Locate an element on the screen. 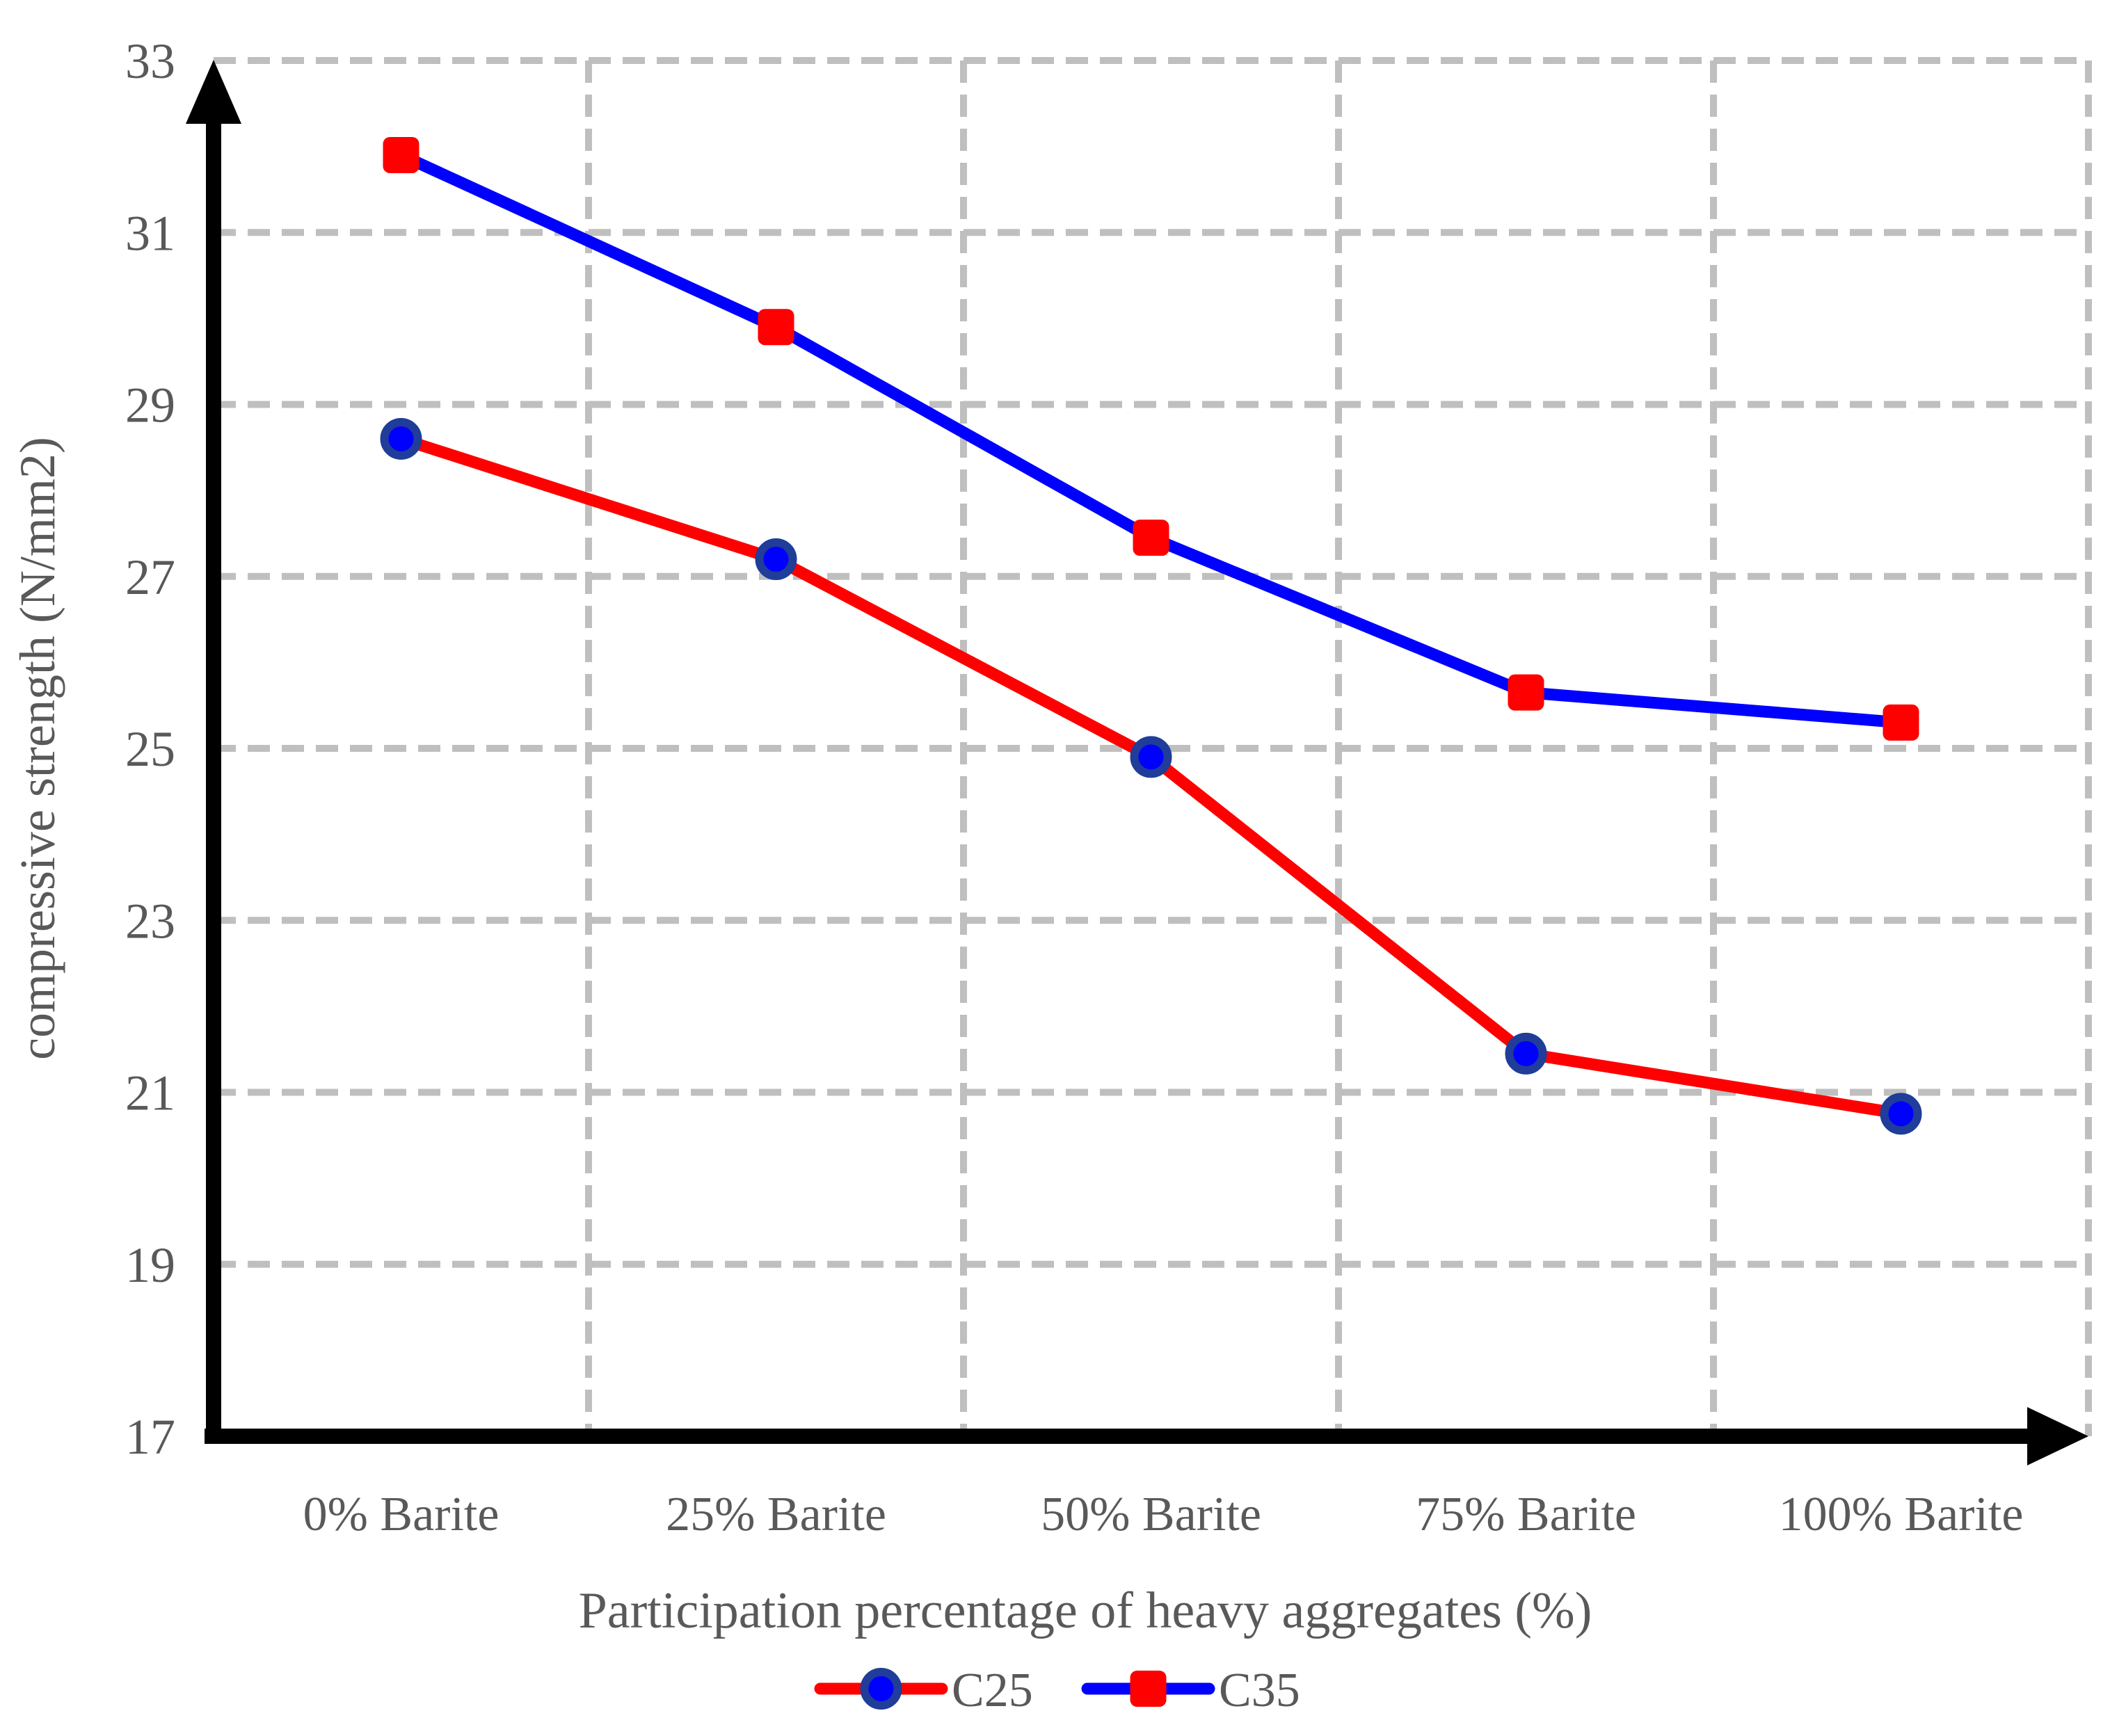 The width and height of the screenshot is (2126, 1736). y-tick-label: 25 is located at coordinates (150, 749).